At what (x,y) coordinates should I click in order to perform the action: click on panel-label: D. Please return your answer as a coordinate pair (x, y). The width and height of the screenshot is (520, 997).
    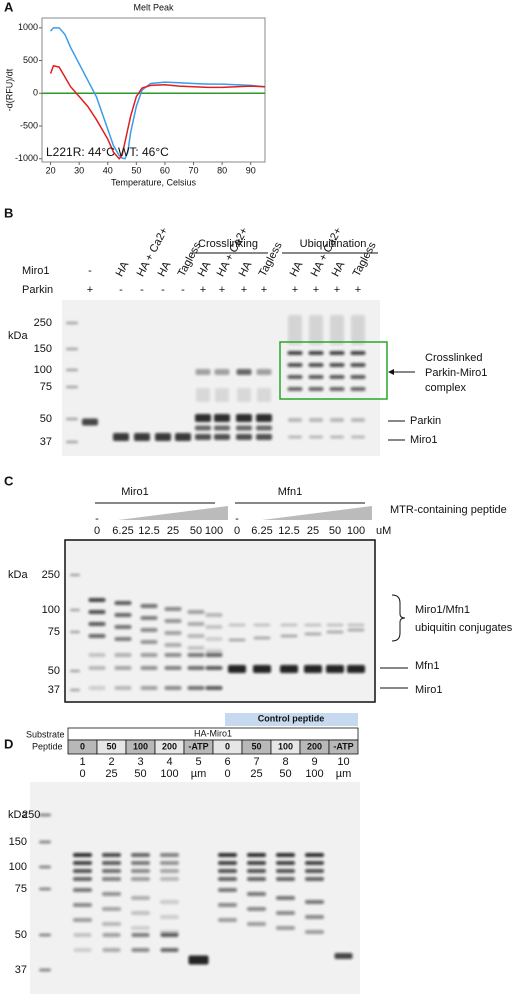
    Looking at the image, I should click on (8, 743).